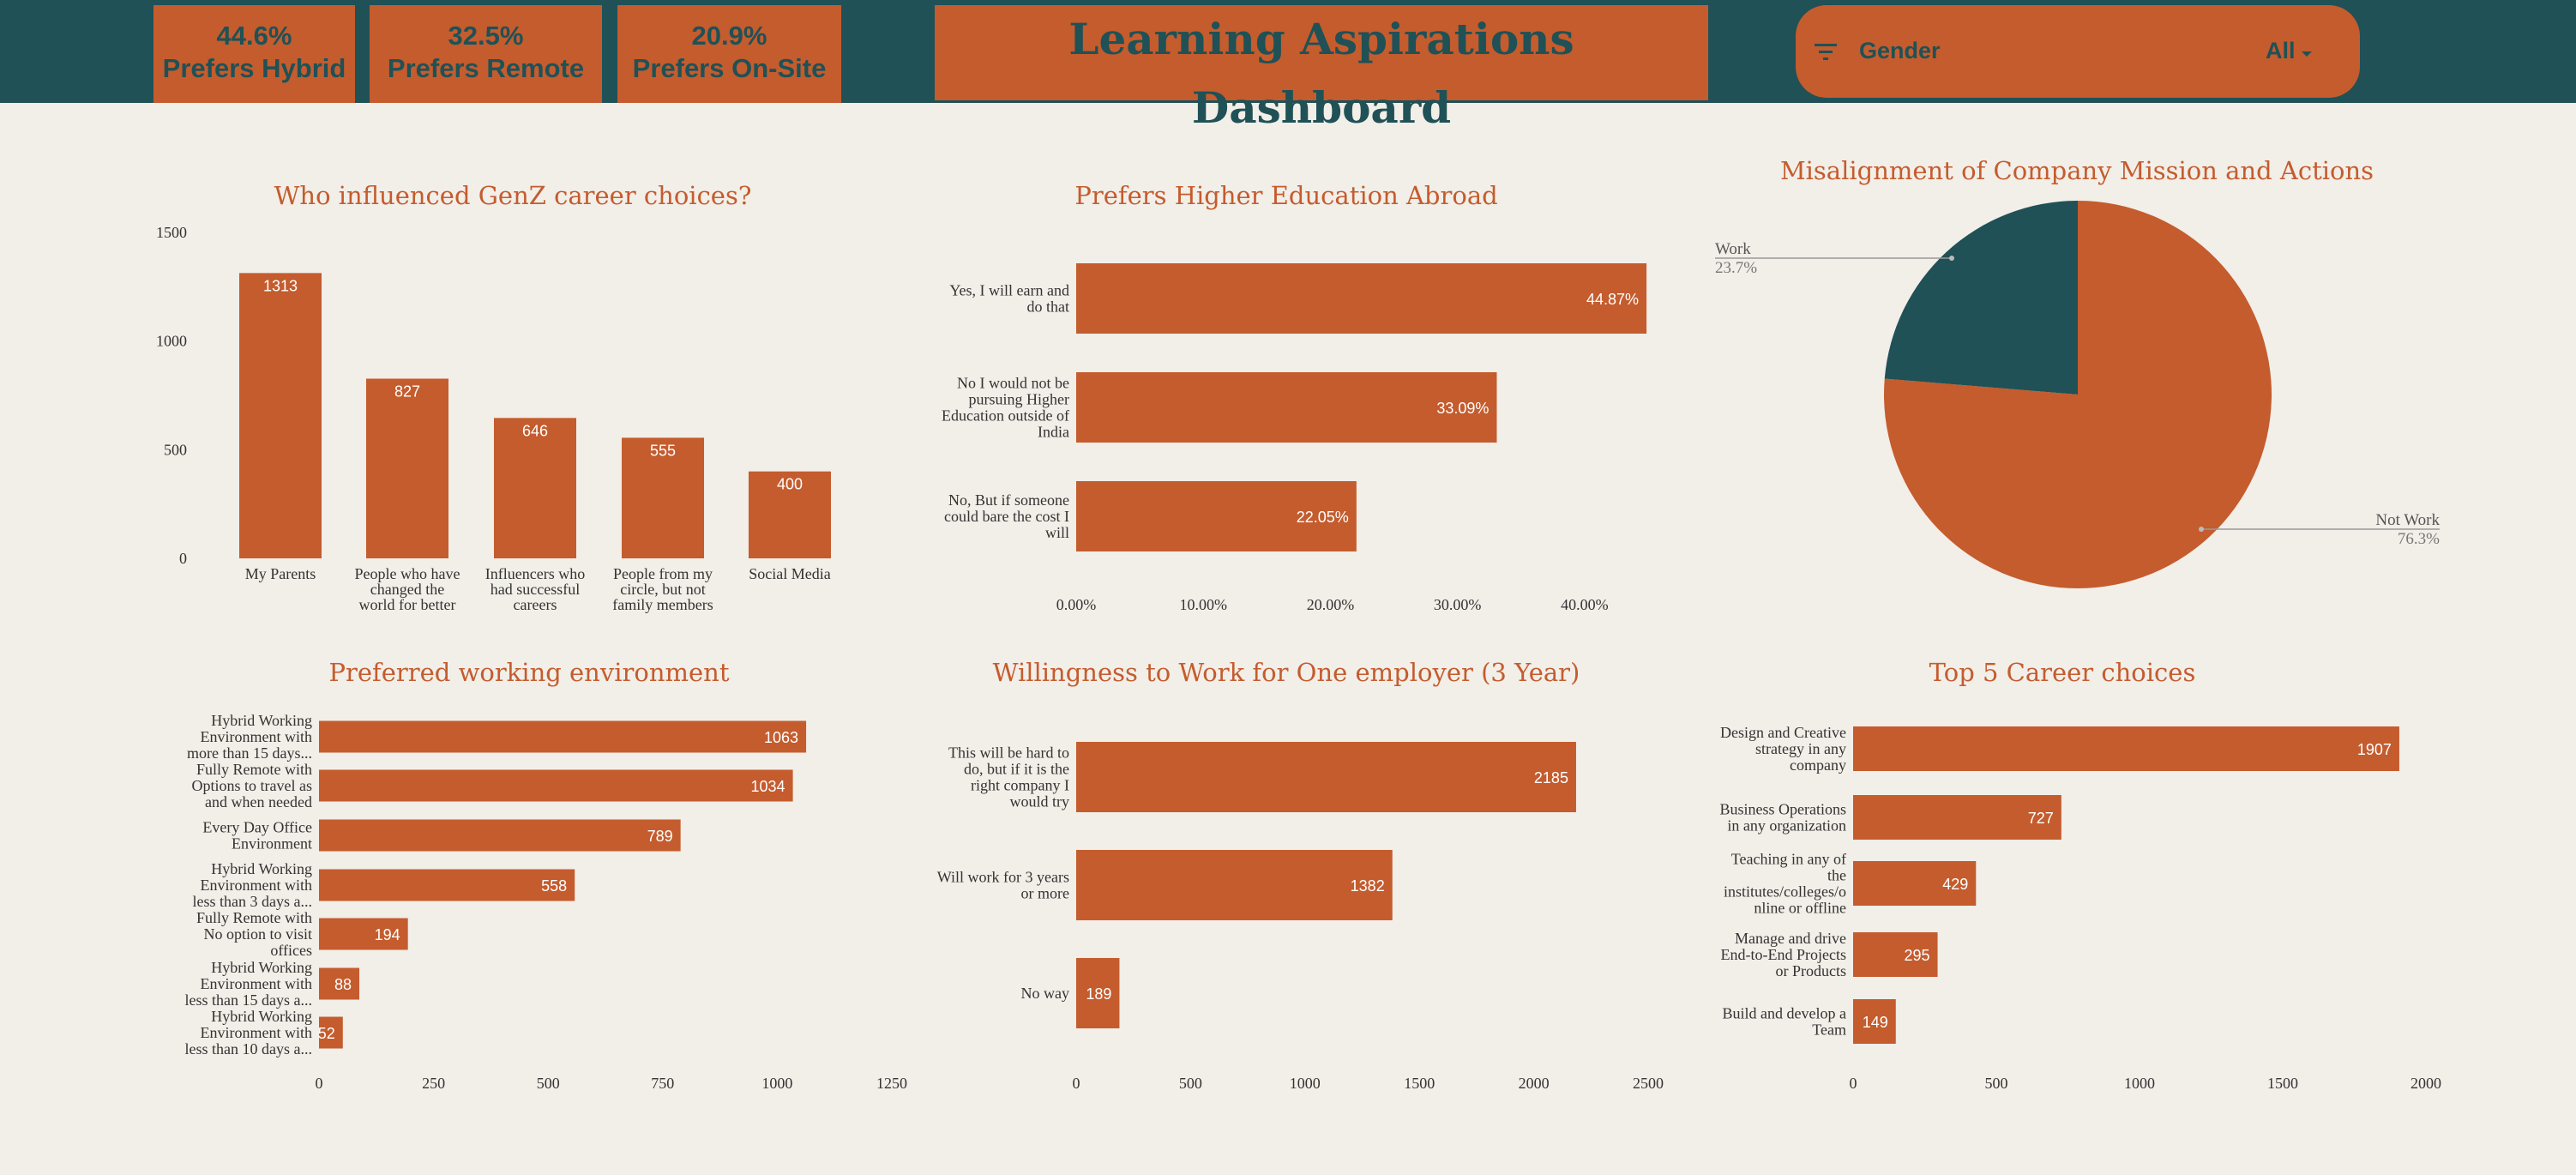  I want to click on y-tick-label: 1000, so click(171, 341).